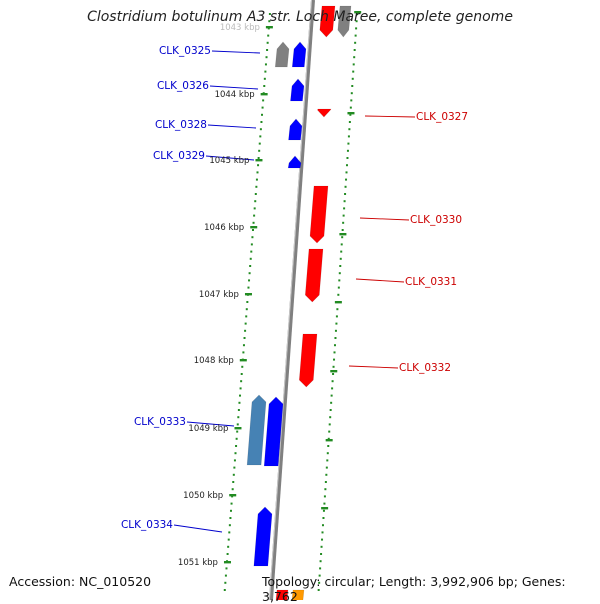 The image size is (600, 604). What do you see at coordinates (282, 54) in the screenshot?
I see `feature-clk-0325-other` at bounding box center [282, 54].